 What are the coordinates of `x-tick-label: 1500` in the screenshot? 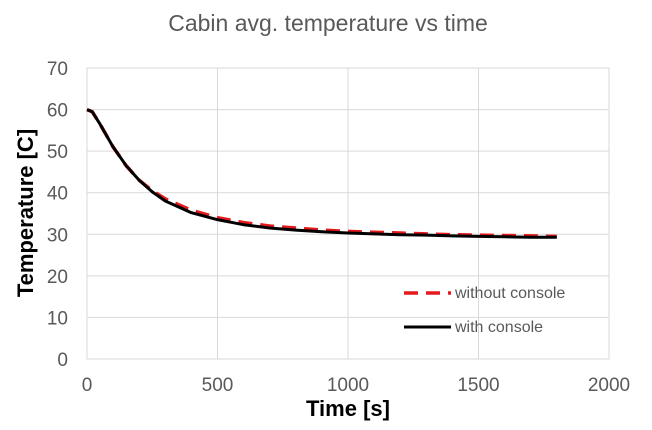 It's located at (478, 385).